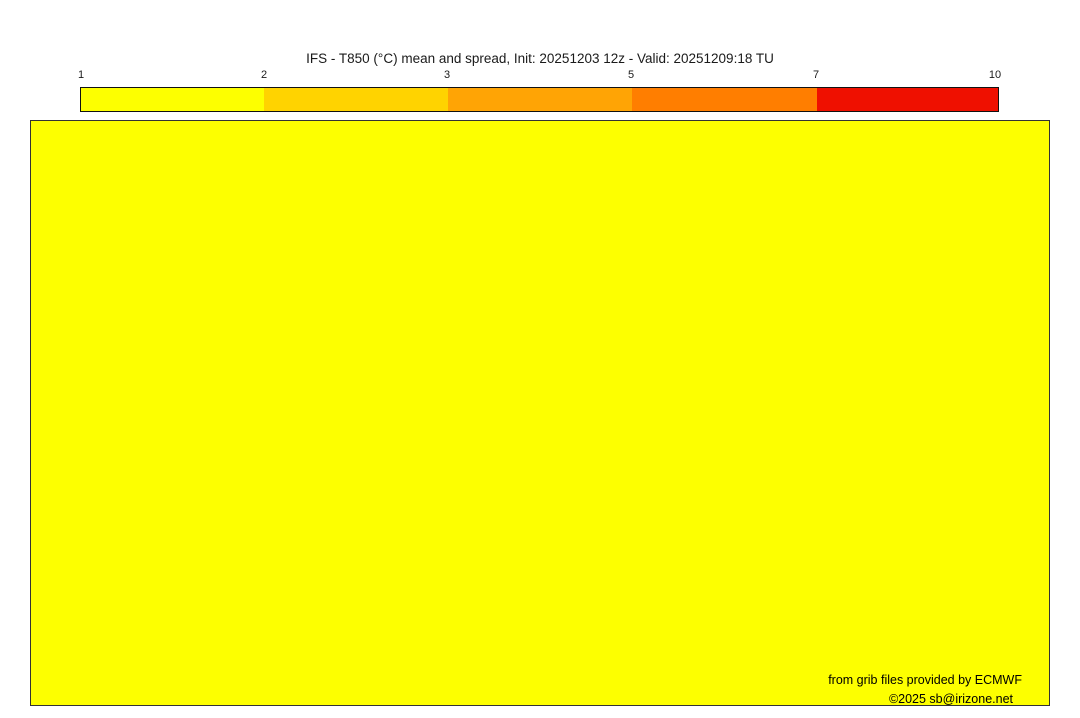 This screenshot has height=718, width=1080. Describe the element at coordinates (925, 680) in the screenshot. I see `svg-text:from grib files provided by EC: from grib files provided by ECMWF` at that location.